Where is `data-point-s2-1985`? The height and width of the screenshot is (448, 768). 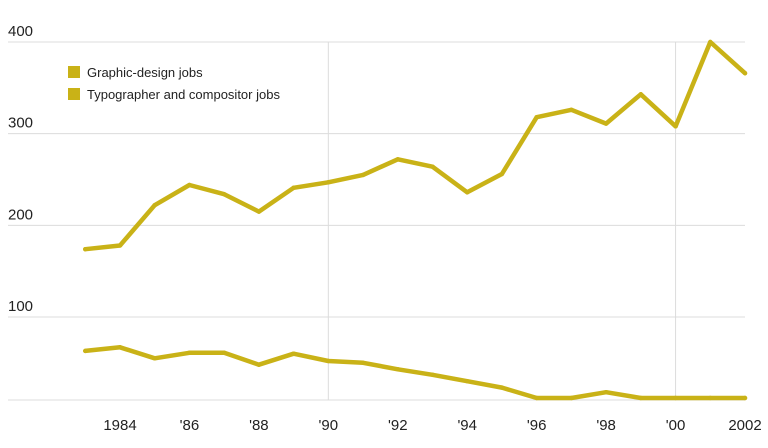 data-point-s2-1985 is located at coordinates (154, 358).